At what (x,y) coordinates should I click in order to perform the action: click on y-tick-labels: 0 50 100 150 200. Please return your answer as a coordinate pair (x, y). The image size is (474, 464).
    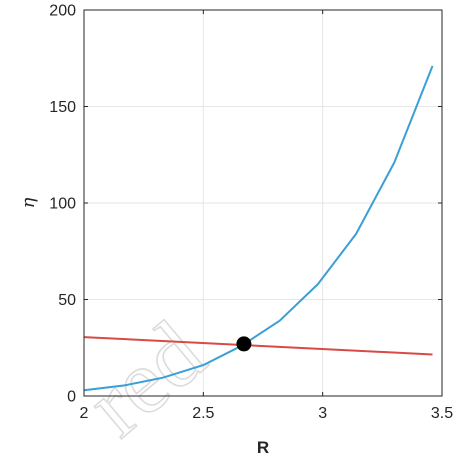
    Looking at the image, I should click on (62, 204).